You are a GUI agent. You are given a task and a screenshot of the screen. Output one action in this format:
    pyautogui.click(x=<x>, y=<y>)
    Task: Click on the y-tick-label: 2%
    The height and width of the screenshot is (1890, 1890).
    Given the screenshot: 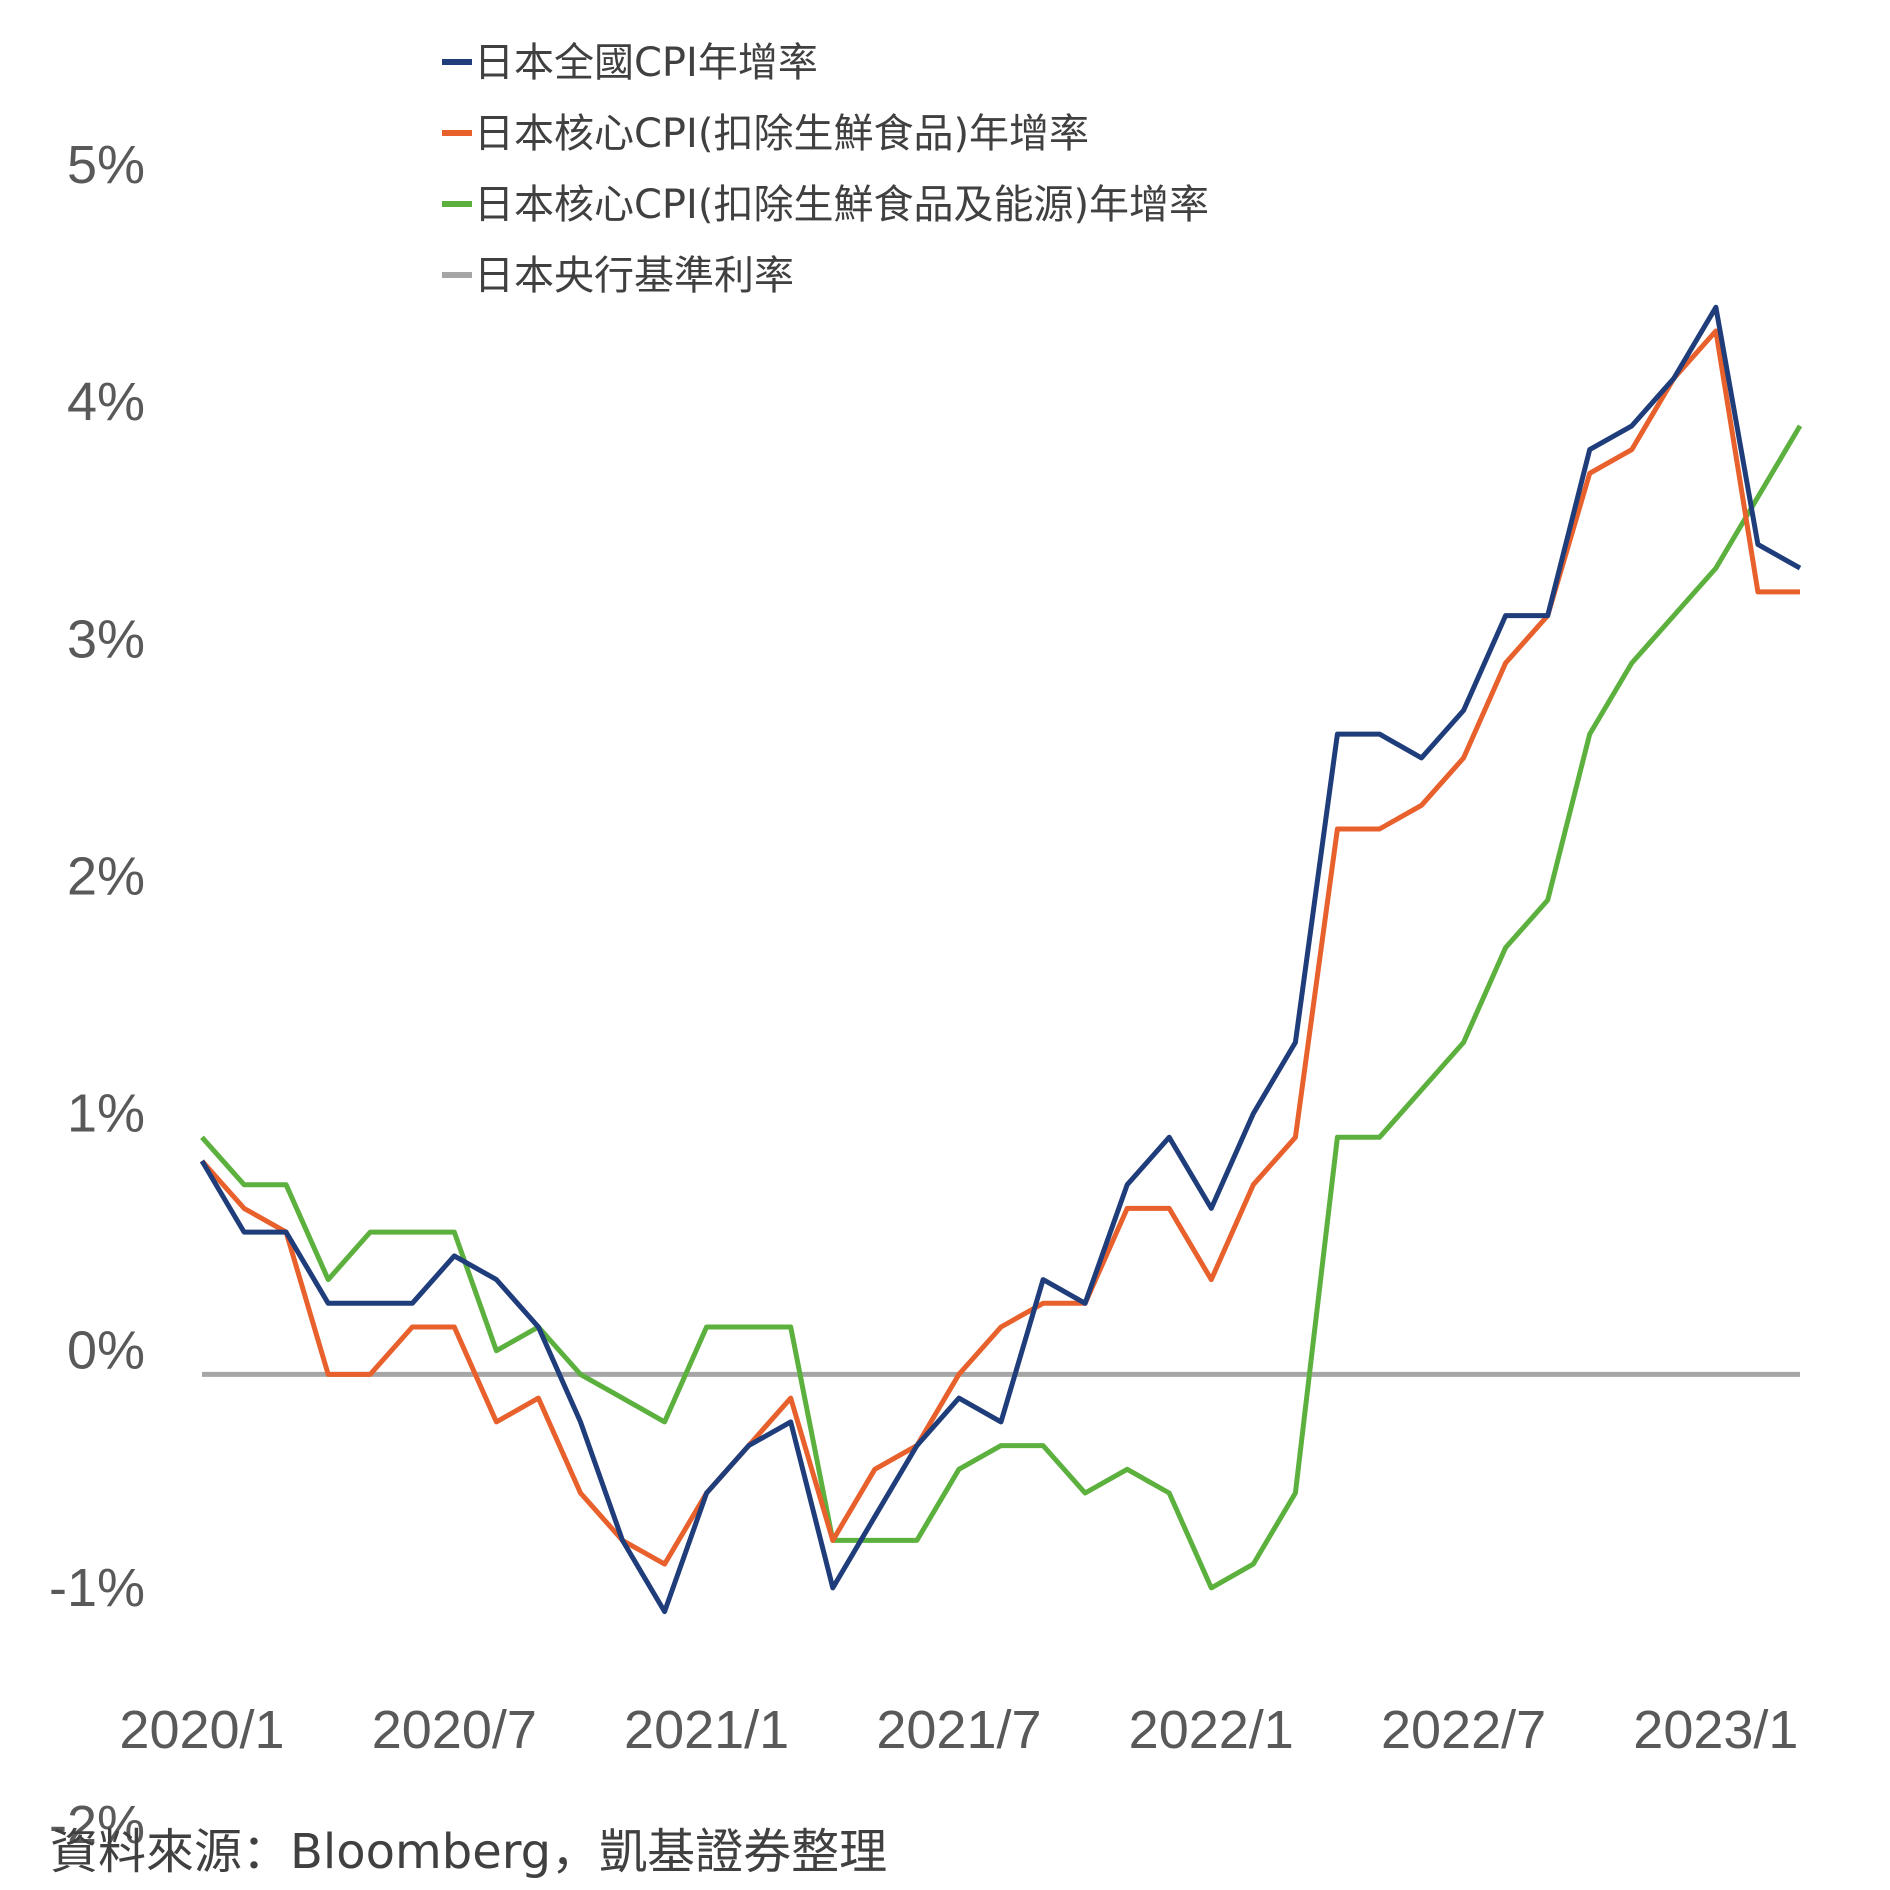 What is the action you would take?
    pyautogui.click(x=106, y=876)
    